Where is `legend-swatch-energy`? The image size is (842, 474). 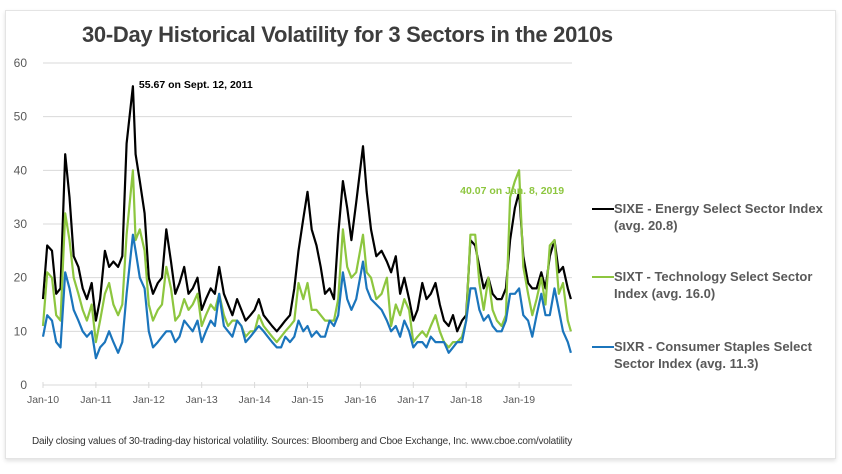 legend-swatch-energy is located at coordinates (603, 209).